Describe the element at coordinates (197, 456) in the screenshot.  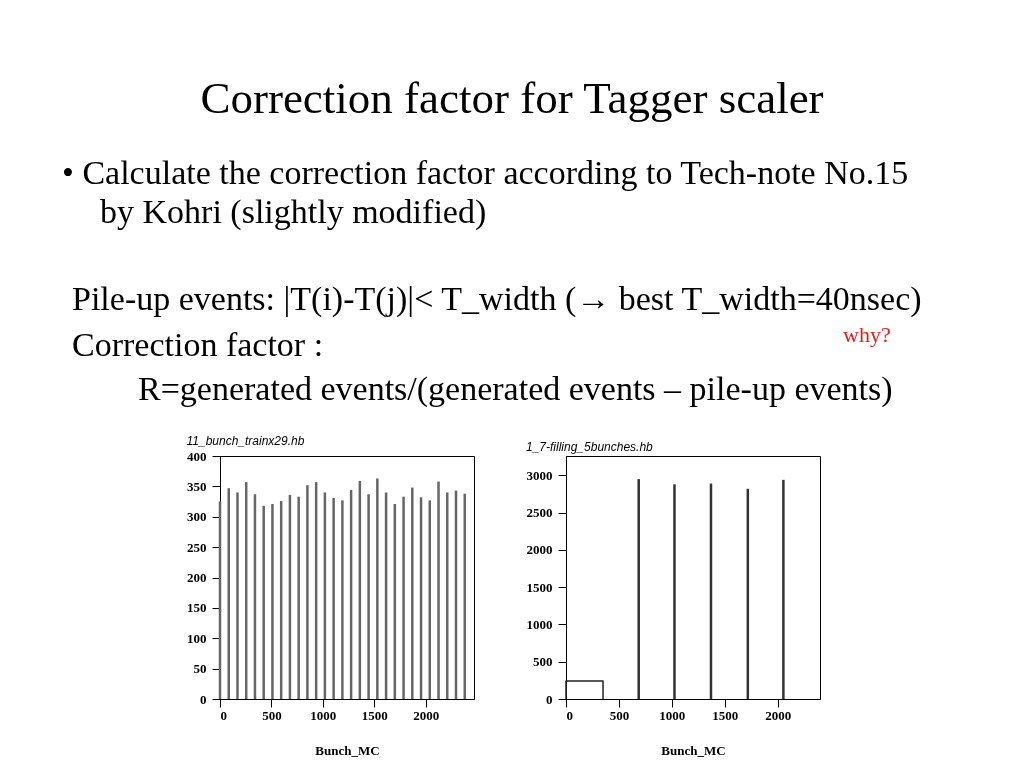
I see `y-tick-label: 400` at that location.